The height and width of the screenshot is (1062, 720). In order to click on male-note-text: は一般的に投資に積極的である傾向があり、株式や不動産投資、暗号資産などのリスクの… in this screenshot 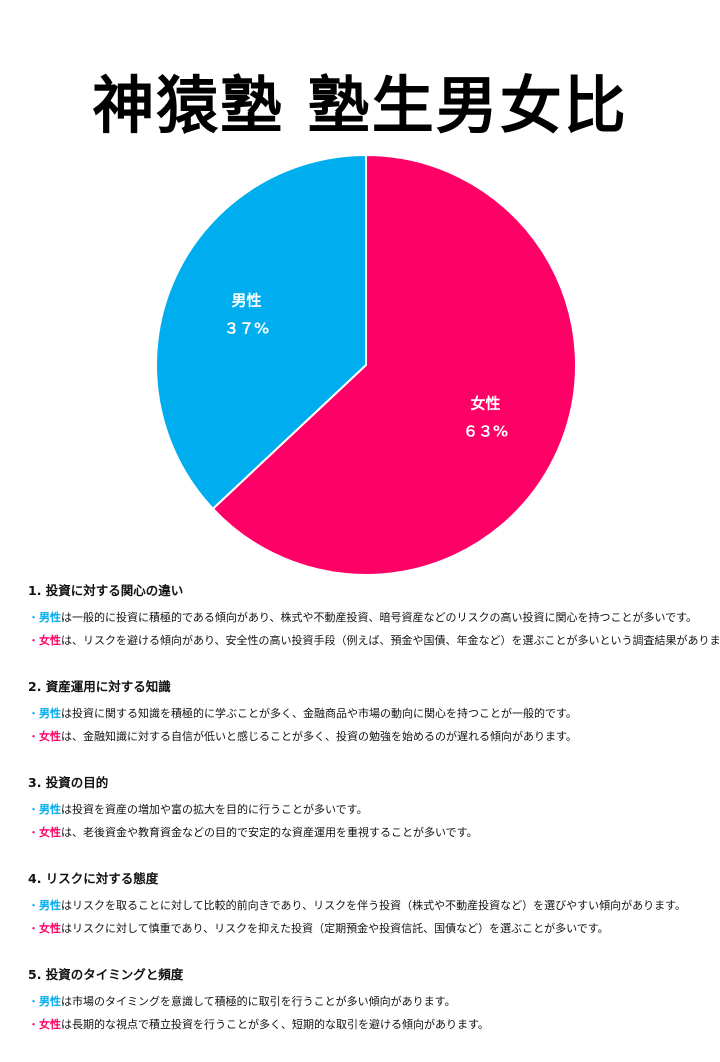, I will do `click(379, 617)`.